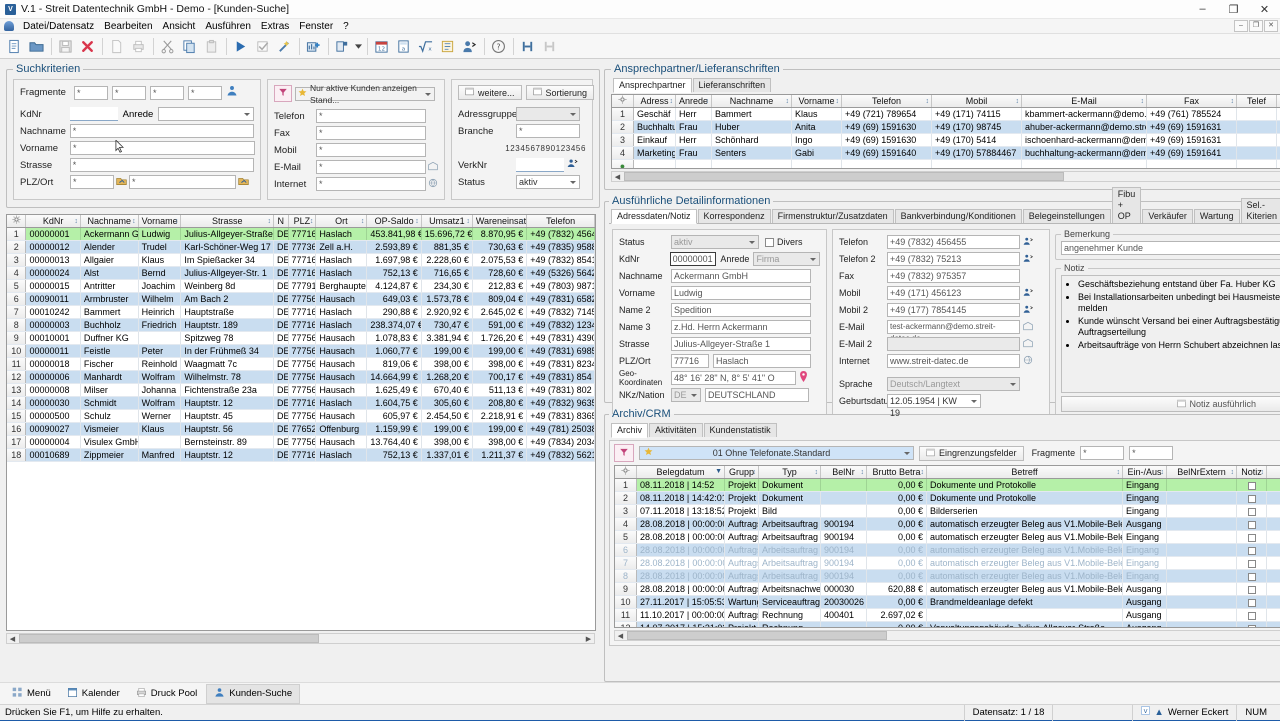  What do you see at coordinates (87, 46) in the screenshot?
I see `delete-icon` at bounding box center [87, 46].